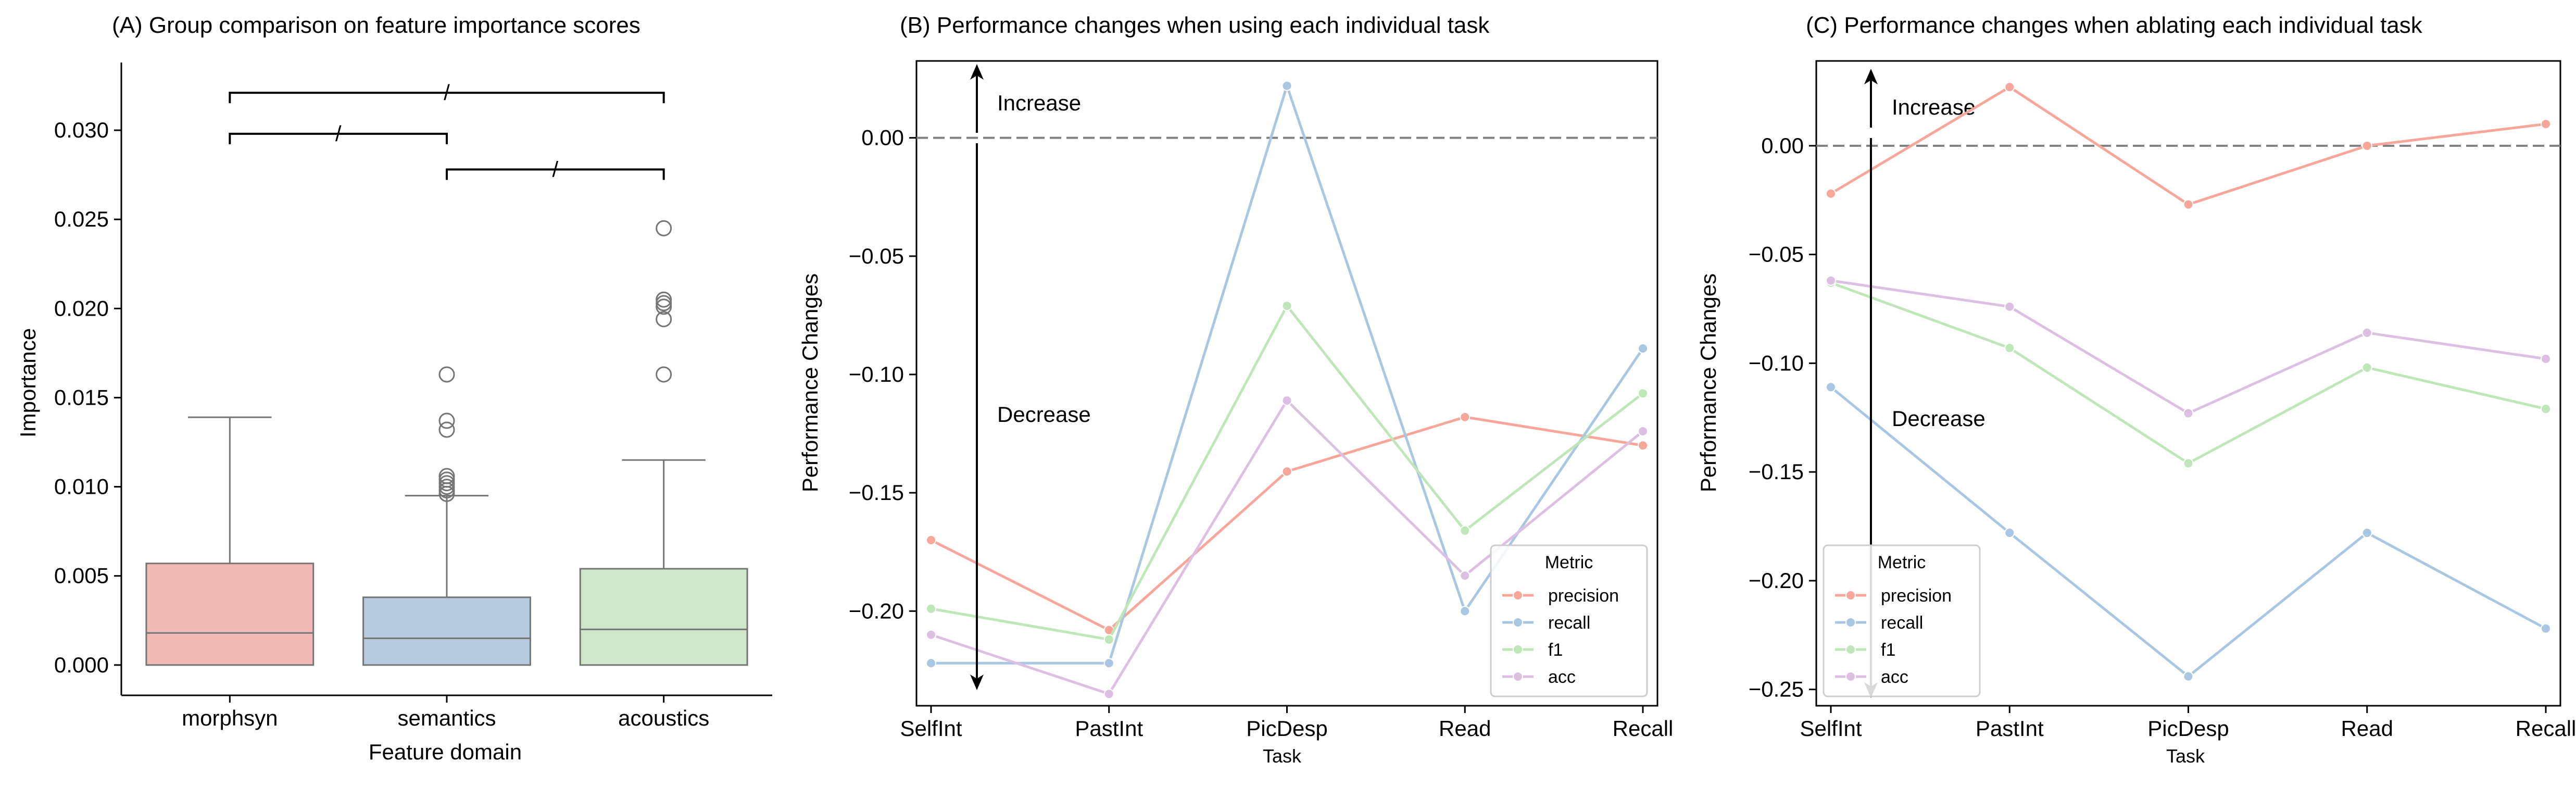  Describe the element at coordinates (810, 383) in the screenshot. I see `panel-b-ylabel: Performance Changes` at that location.